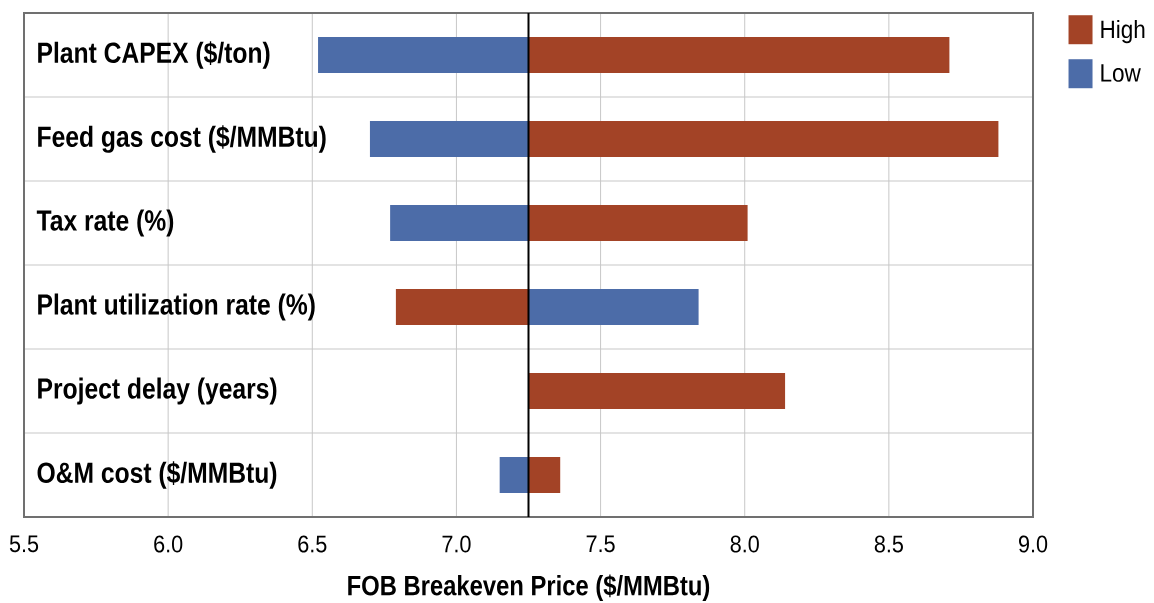 The image size is (1154, 603). Describe the element at coordinates (105, 223) in the screenshot. I see `y-tick-label: Tax rate (%)` at that location.